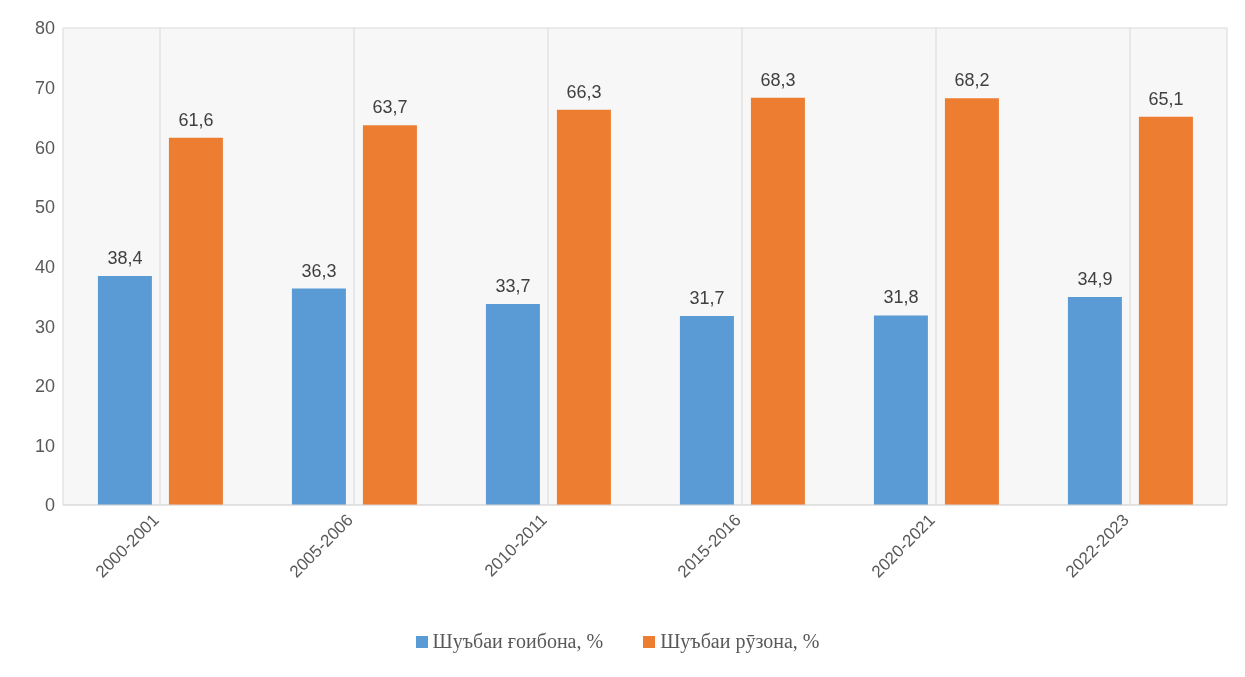 The width and height of the screenshot is (1245, 677). What do you see at coordinates (44, 28) in the screenshot?
I see `y-tick-label: 80` at bounding box center [44, 28].